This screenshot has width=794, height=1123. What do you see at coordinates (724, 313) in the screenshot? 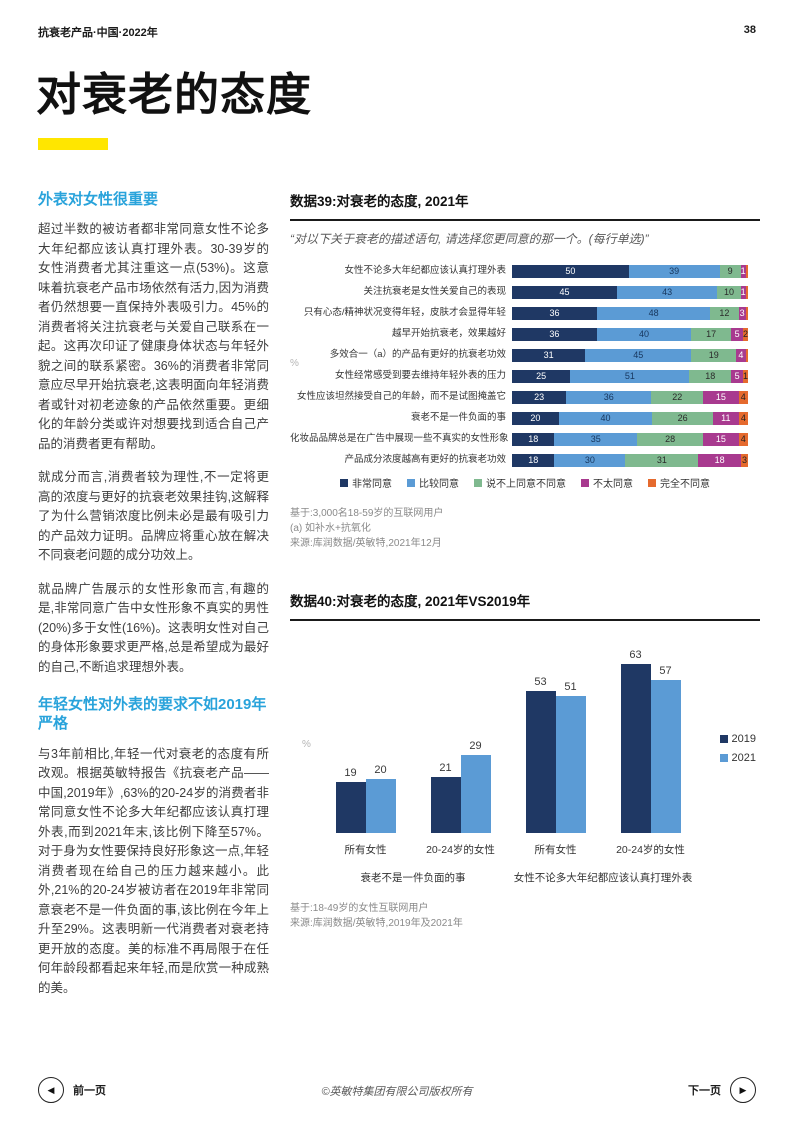
I see `bar-segment: 12` at bounding box center [724, 313].